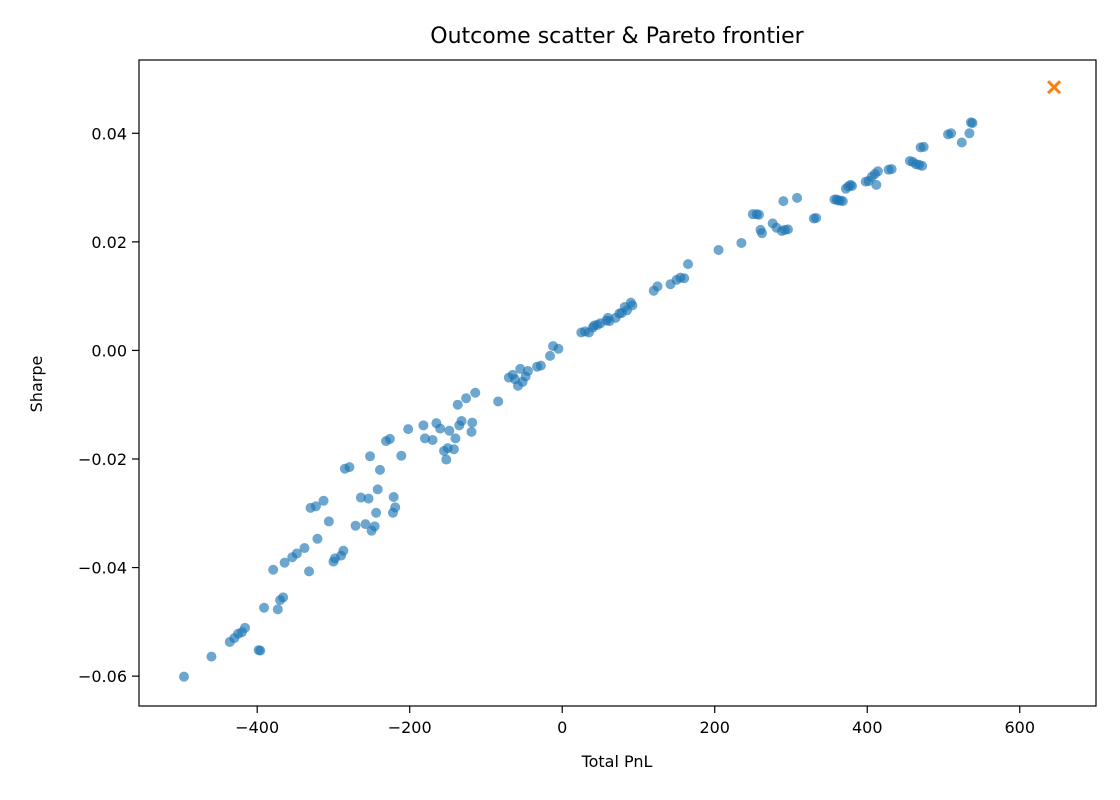 Image resolution: width=1120 pixels, height=800 pixels. I want to click on x-tick-label: −200, so click(410, 727).